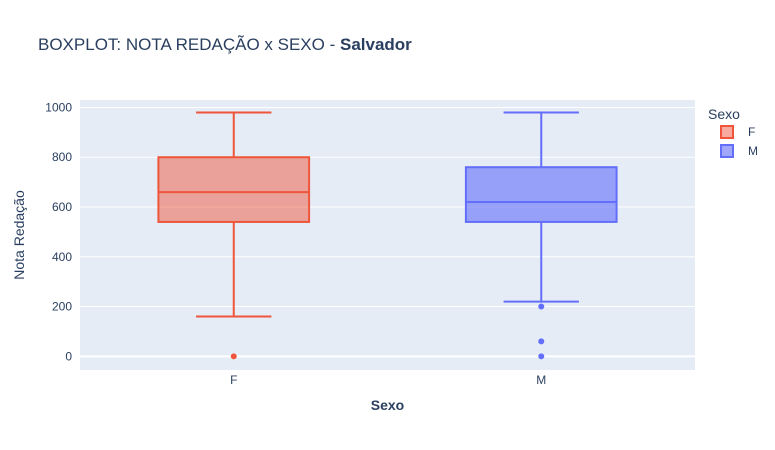 The image size is (775, 450). I want to click on legend-title: Sexo, so click(724, 114).